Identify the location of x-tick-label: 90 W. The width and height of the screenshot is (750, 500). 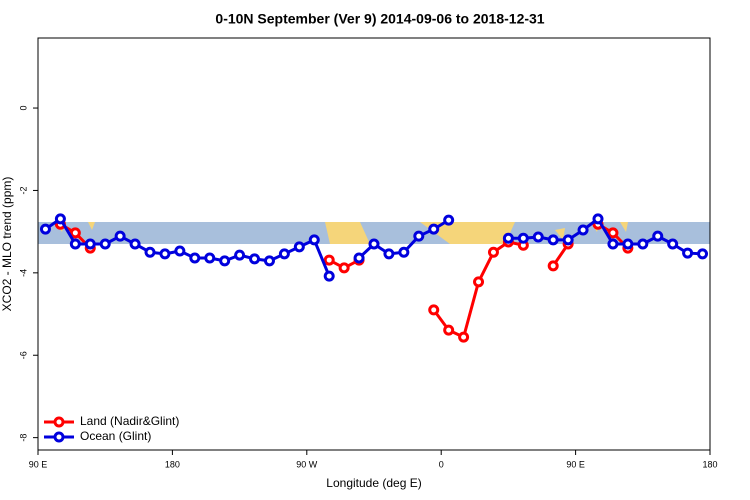
(307, 464).